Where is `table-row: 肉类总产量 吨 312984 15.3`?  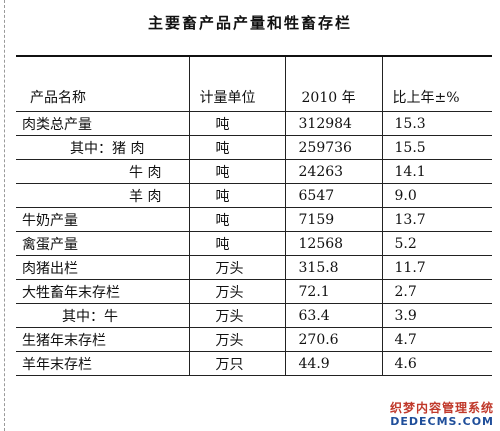 table-row: 肉类总产量 吨 312984 15.3 is located at coordinates (254, 123).